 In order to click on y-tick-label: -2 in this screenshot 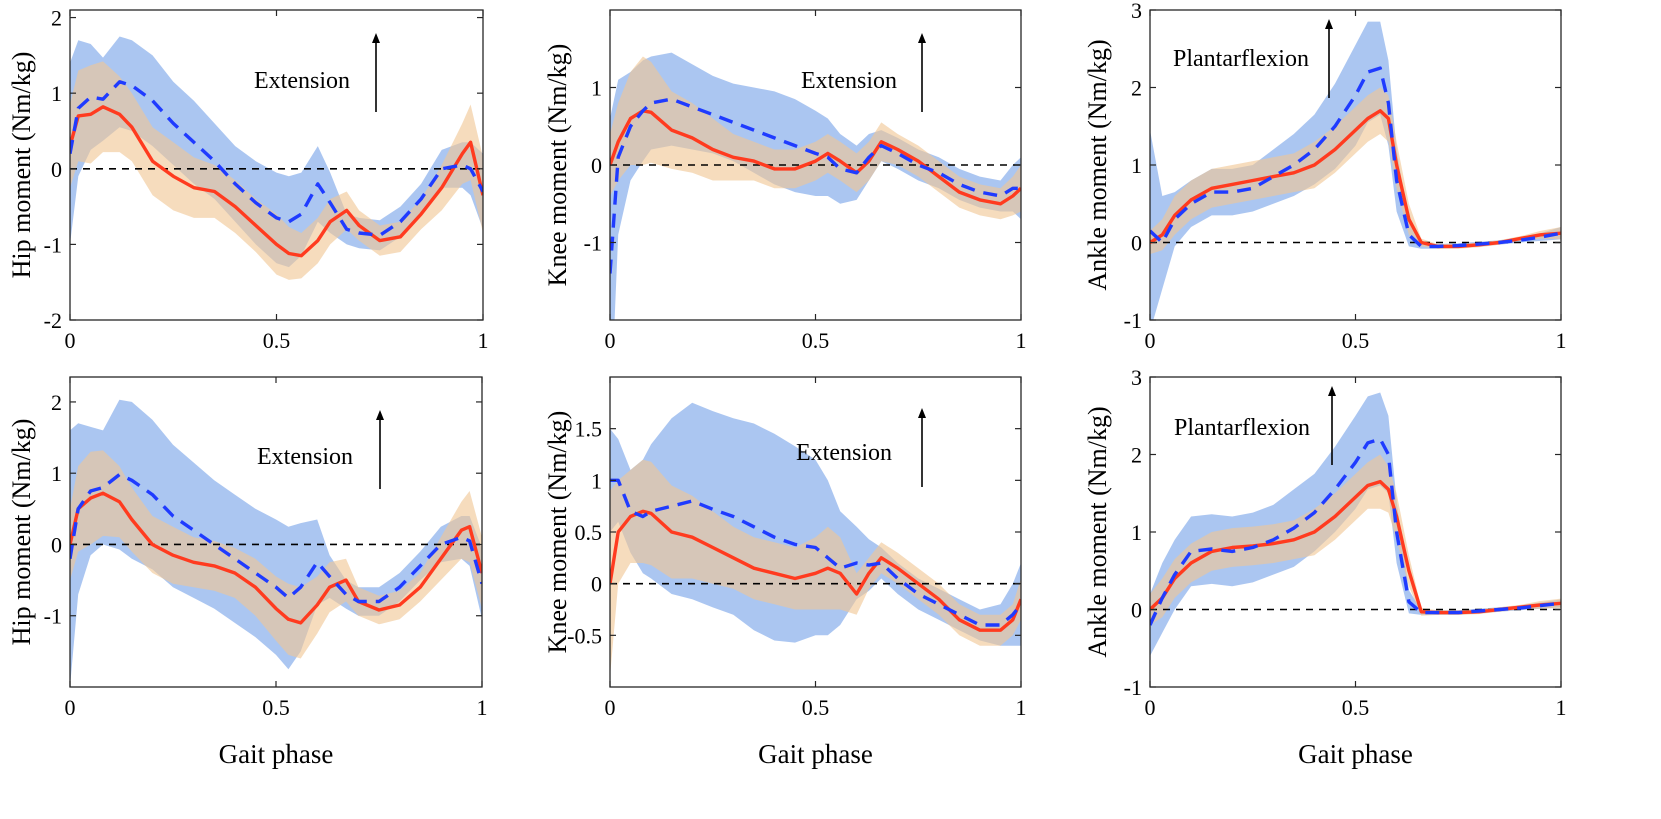, I will do `click(53, 320)`.